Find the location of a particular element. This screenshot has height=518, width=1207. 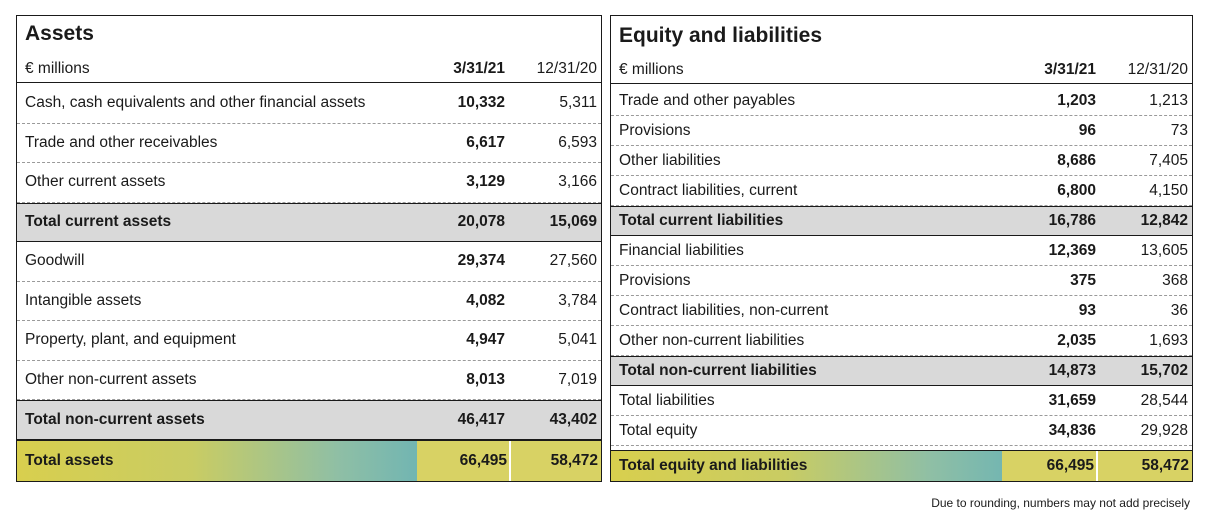

assets-header-row: € millions 3/31/21 12/31/20 is located at coordinates (309, 69).